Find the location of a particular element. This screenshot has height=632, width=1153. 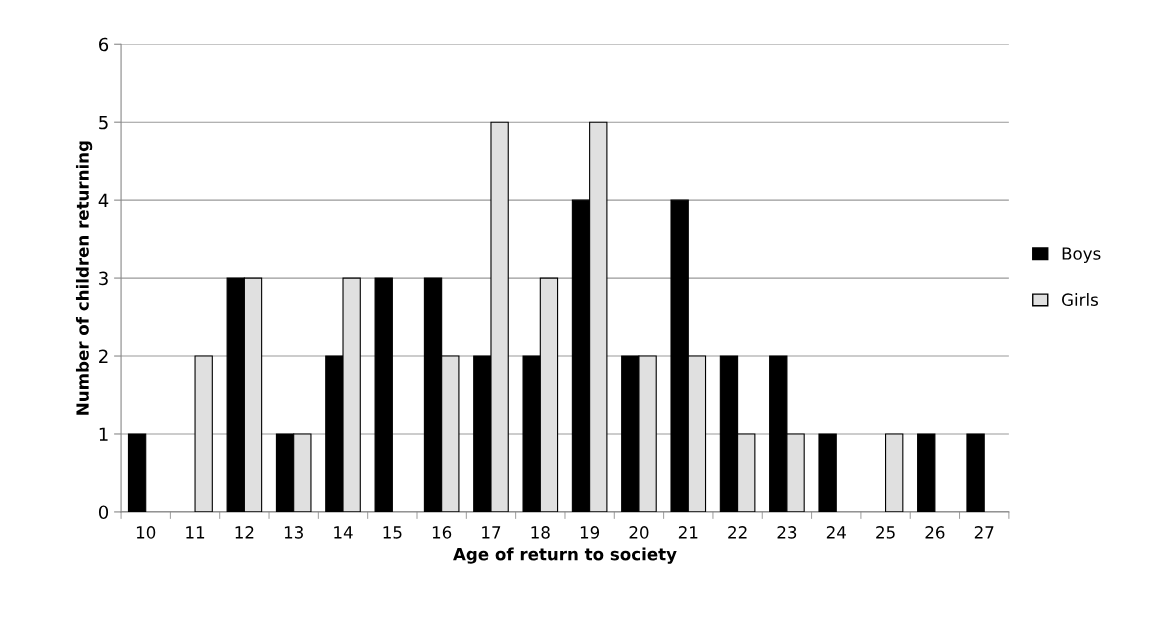

x-tick-label: 19 is located at coordinates (590, 532).